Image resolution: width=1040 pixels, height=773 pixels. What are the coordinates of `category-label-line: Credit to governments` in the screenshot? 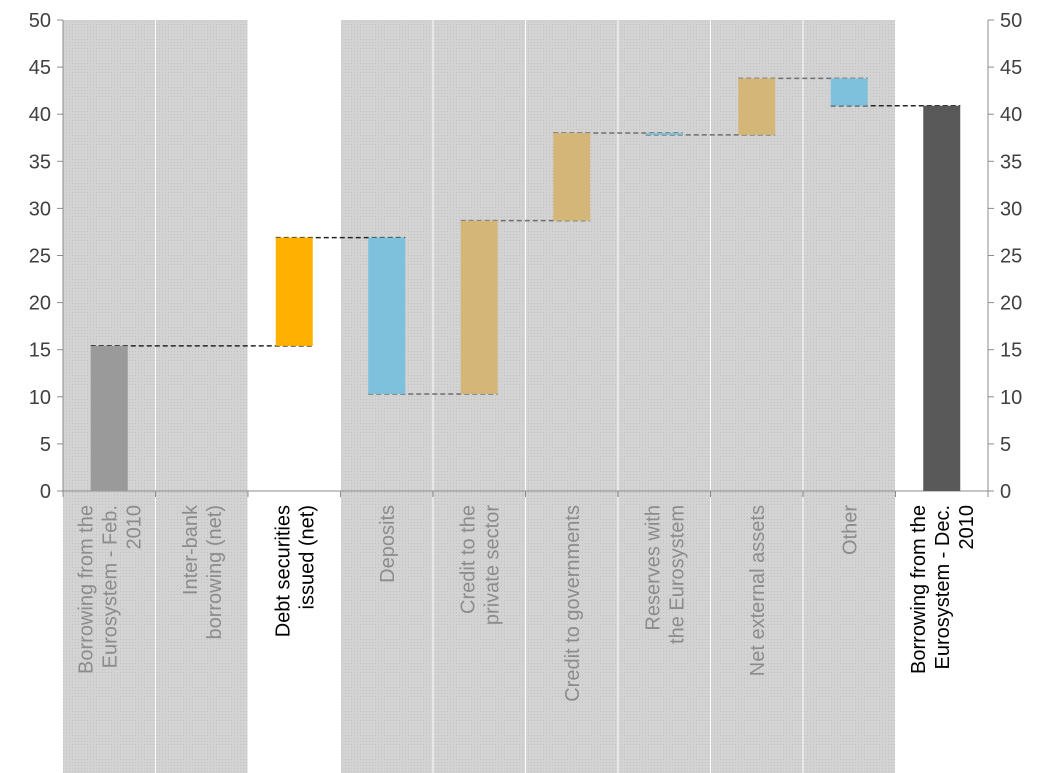 It's located at (573, 603).